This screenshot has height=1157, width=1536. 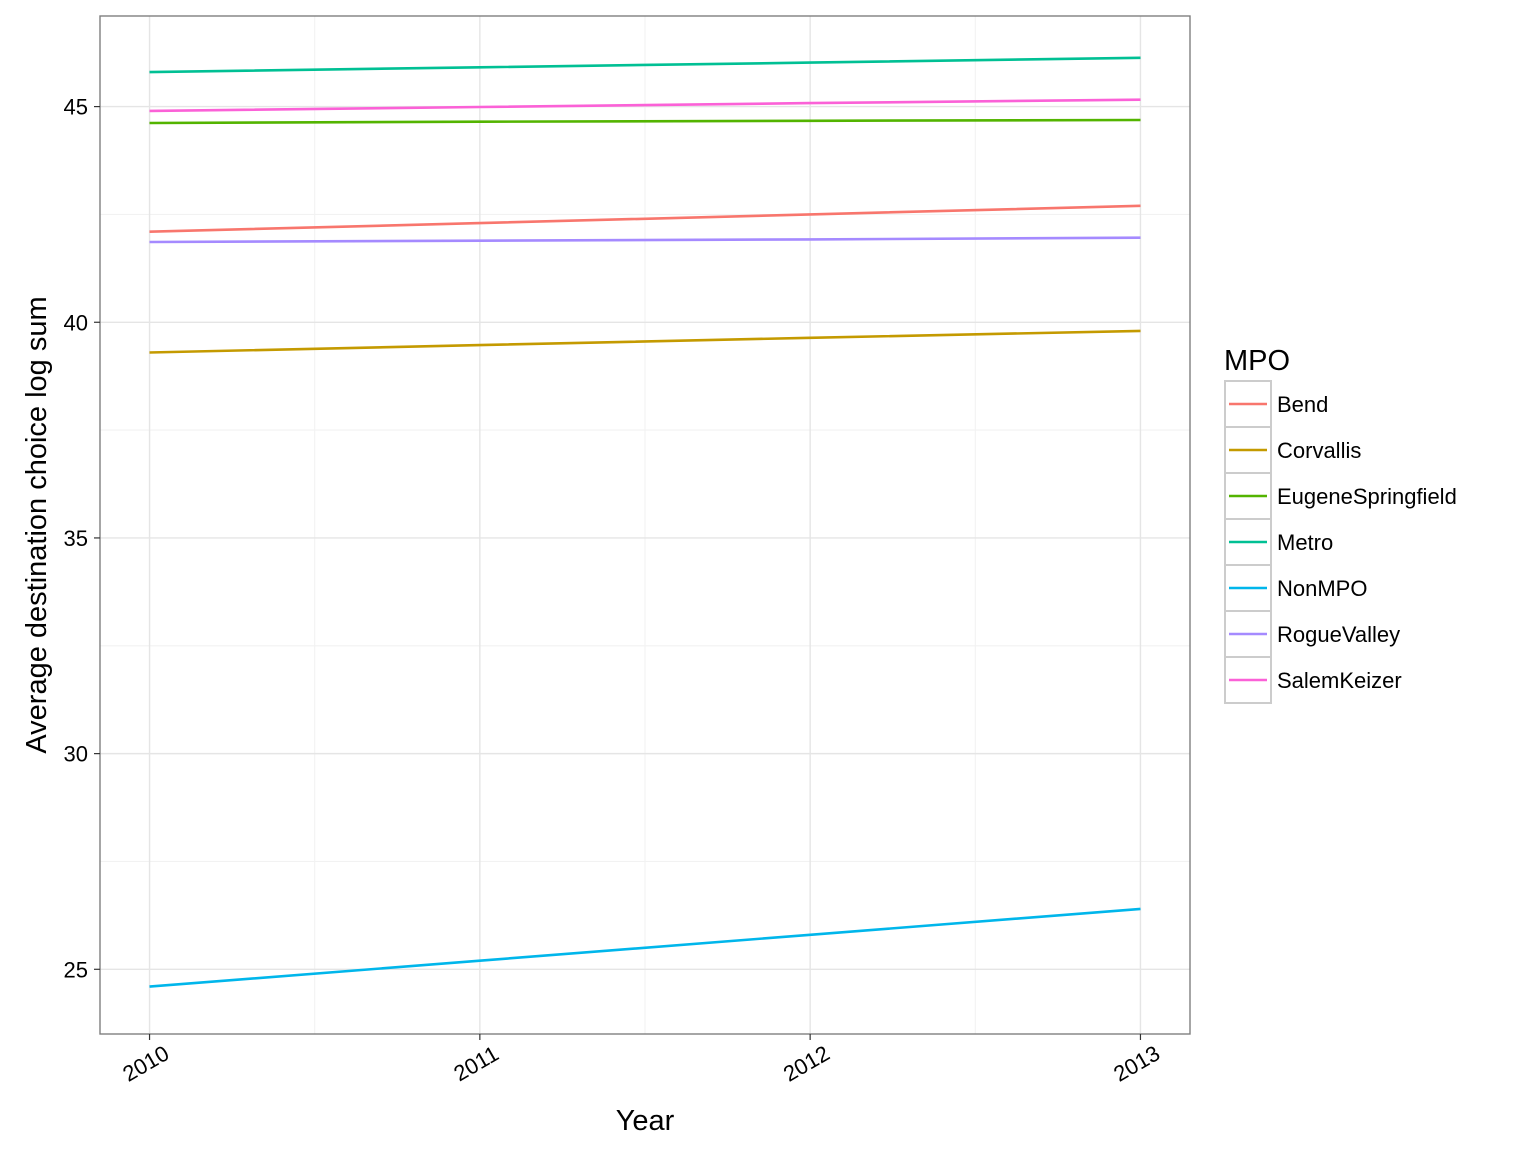 What do you see at coordinates (76, 107) in the screenshot?
I see `y-tick-label: 45` at bounding box center [76, 107].